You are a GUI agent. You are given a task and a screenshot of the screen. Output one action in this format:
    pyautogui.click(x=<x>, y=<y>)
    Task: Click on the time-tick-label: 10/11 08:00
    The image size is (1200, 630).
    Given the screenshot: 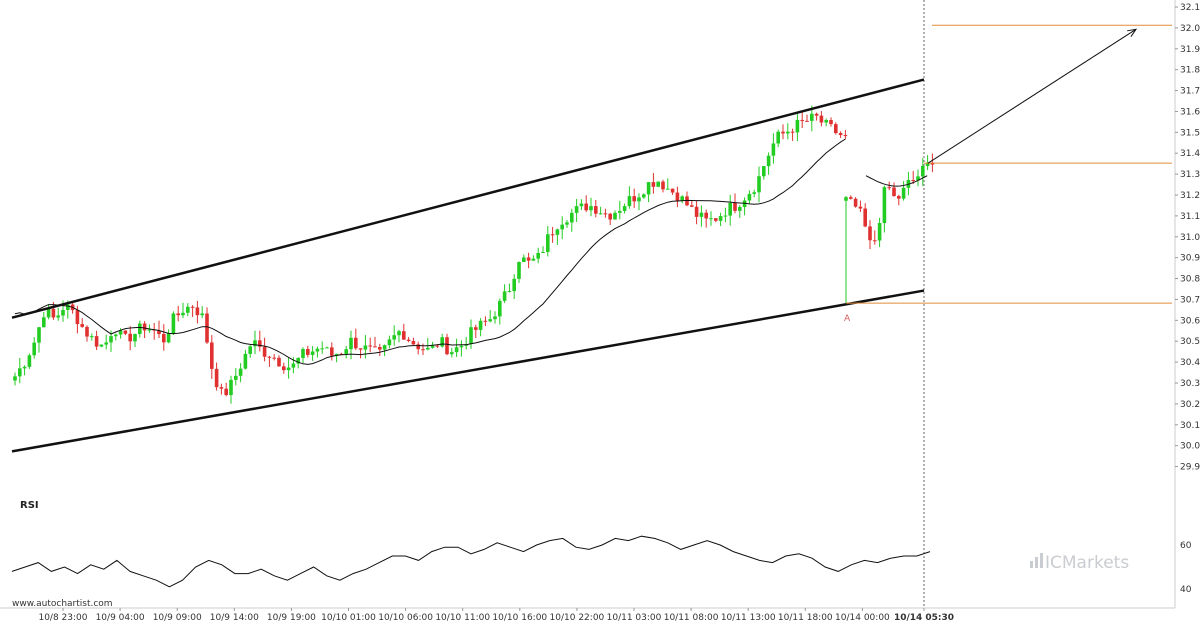 What is the action you would take?
    pyautogui.click(x=691, y=618)
    